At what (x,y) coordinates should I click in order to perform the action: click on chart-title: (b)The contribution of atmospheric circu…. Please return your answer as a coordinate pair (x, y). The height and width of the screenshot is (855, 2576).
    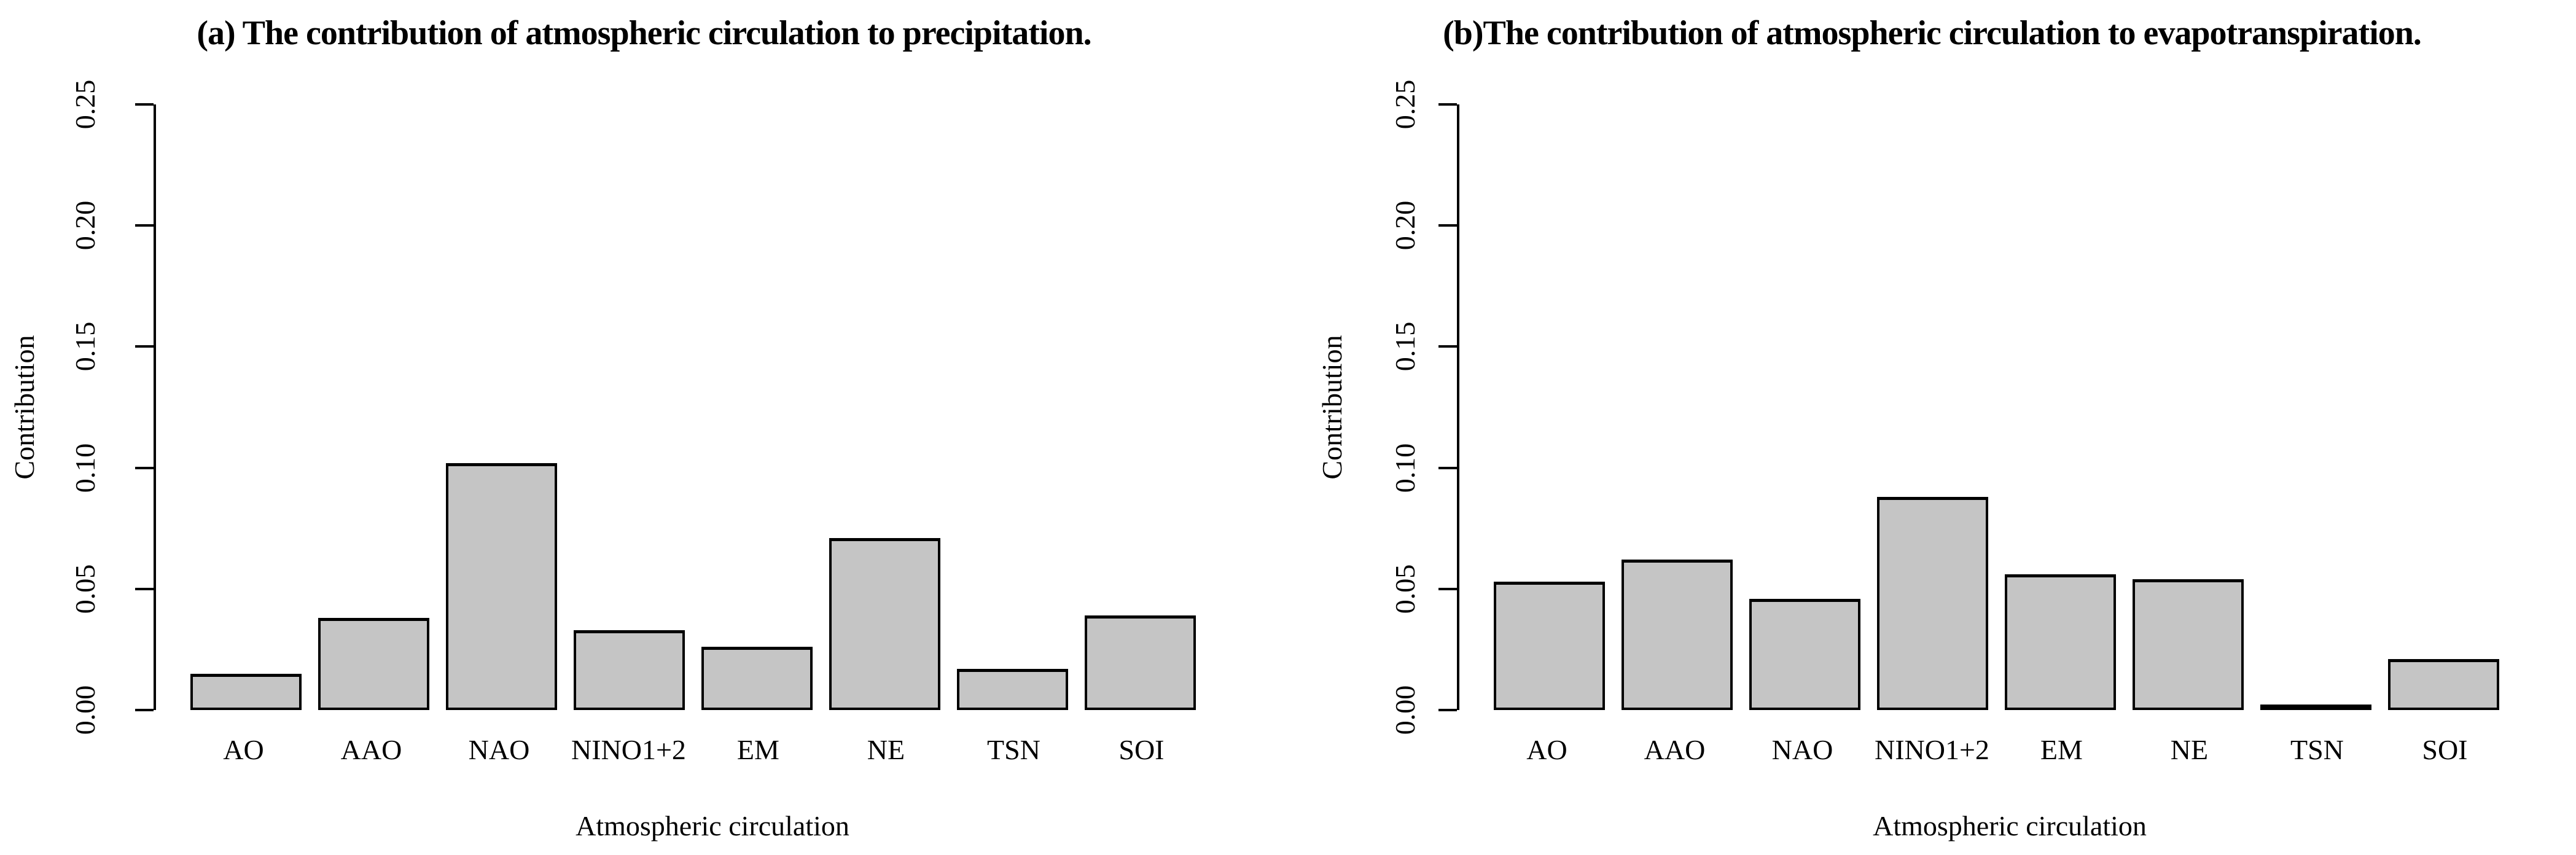
    Looking at the image, I should click on (1932, 33).